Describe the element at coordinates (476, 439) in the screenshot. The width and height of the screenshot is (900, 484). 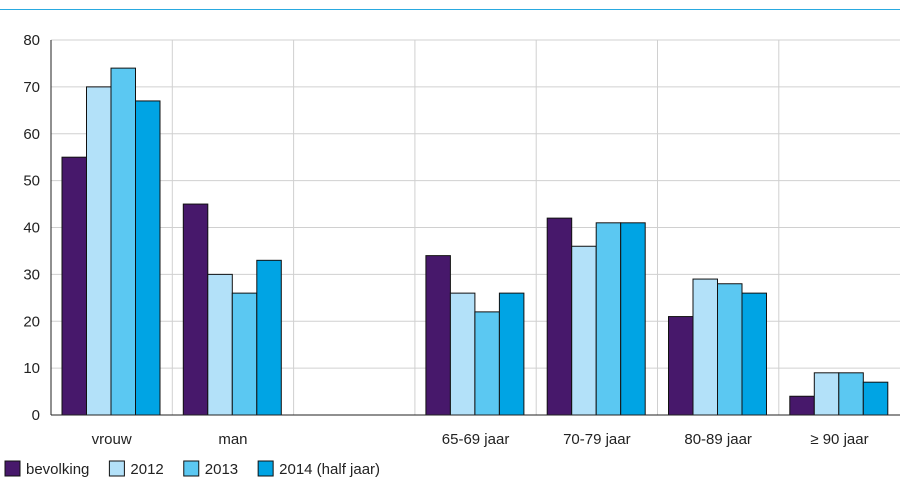
I see `x-tick-label: 65-69 jaar` at that location.